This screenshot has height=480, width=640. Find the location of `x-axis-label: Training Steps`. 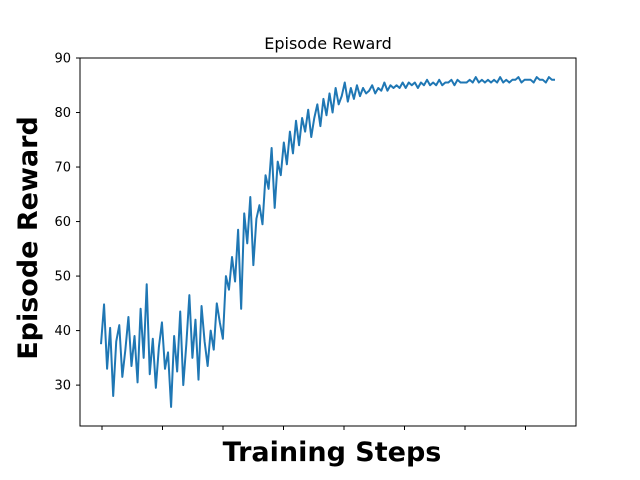

x-axis-label: Training Steps is located at coordinates (332, 452).